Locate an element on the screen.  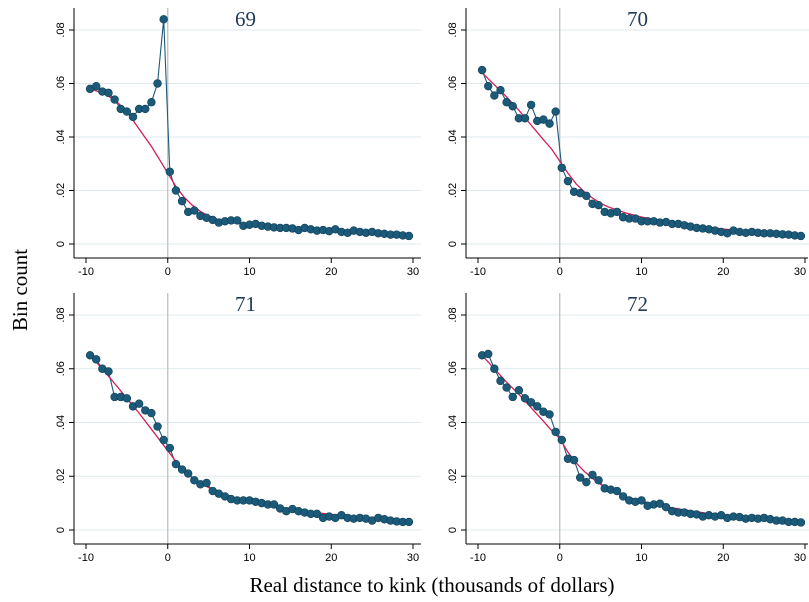
panel-title: 71 is located at coordinates (245, 304).